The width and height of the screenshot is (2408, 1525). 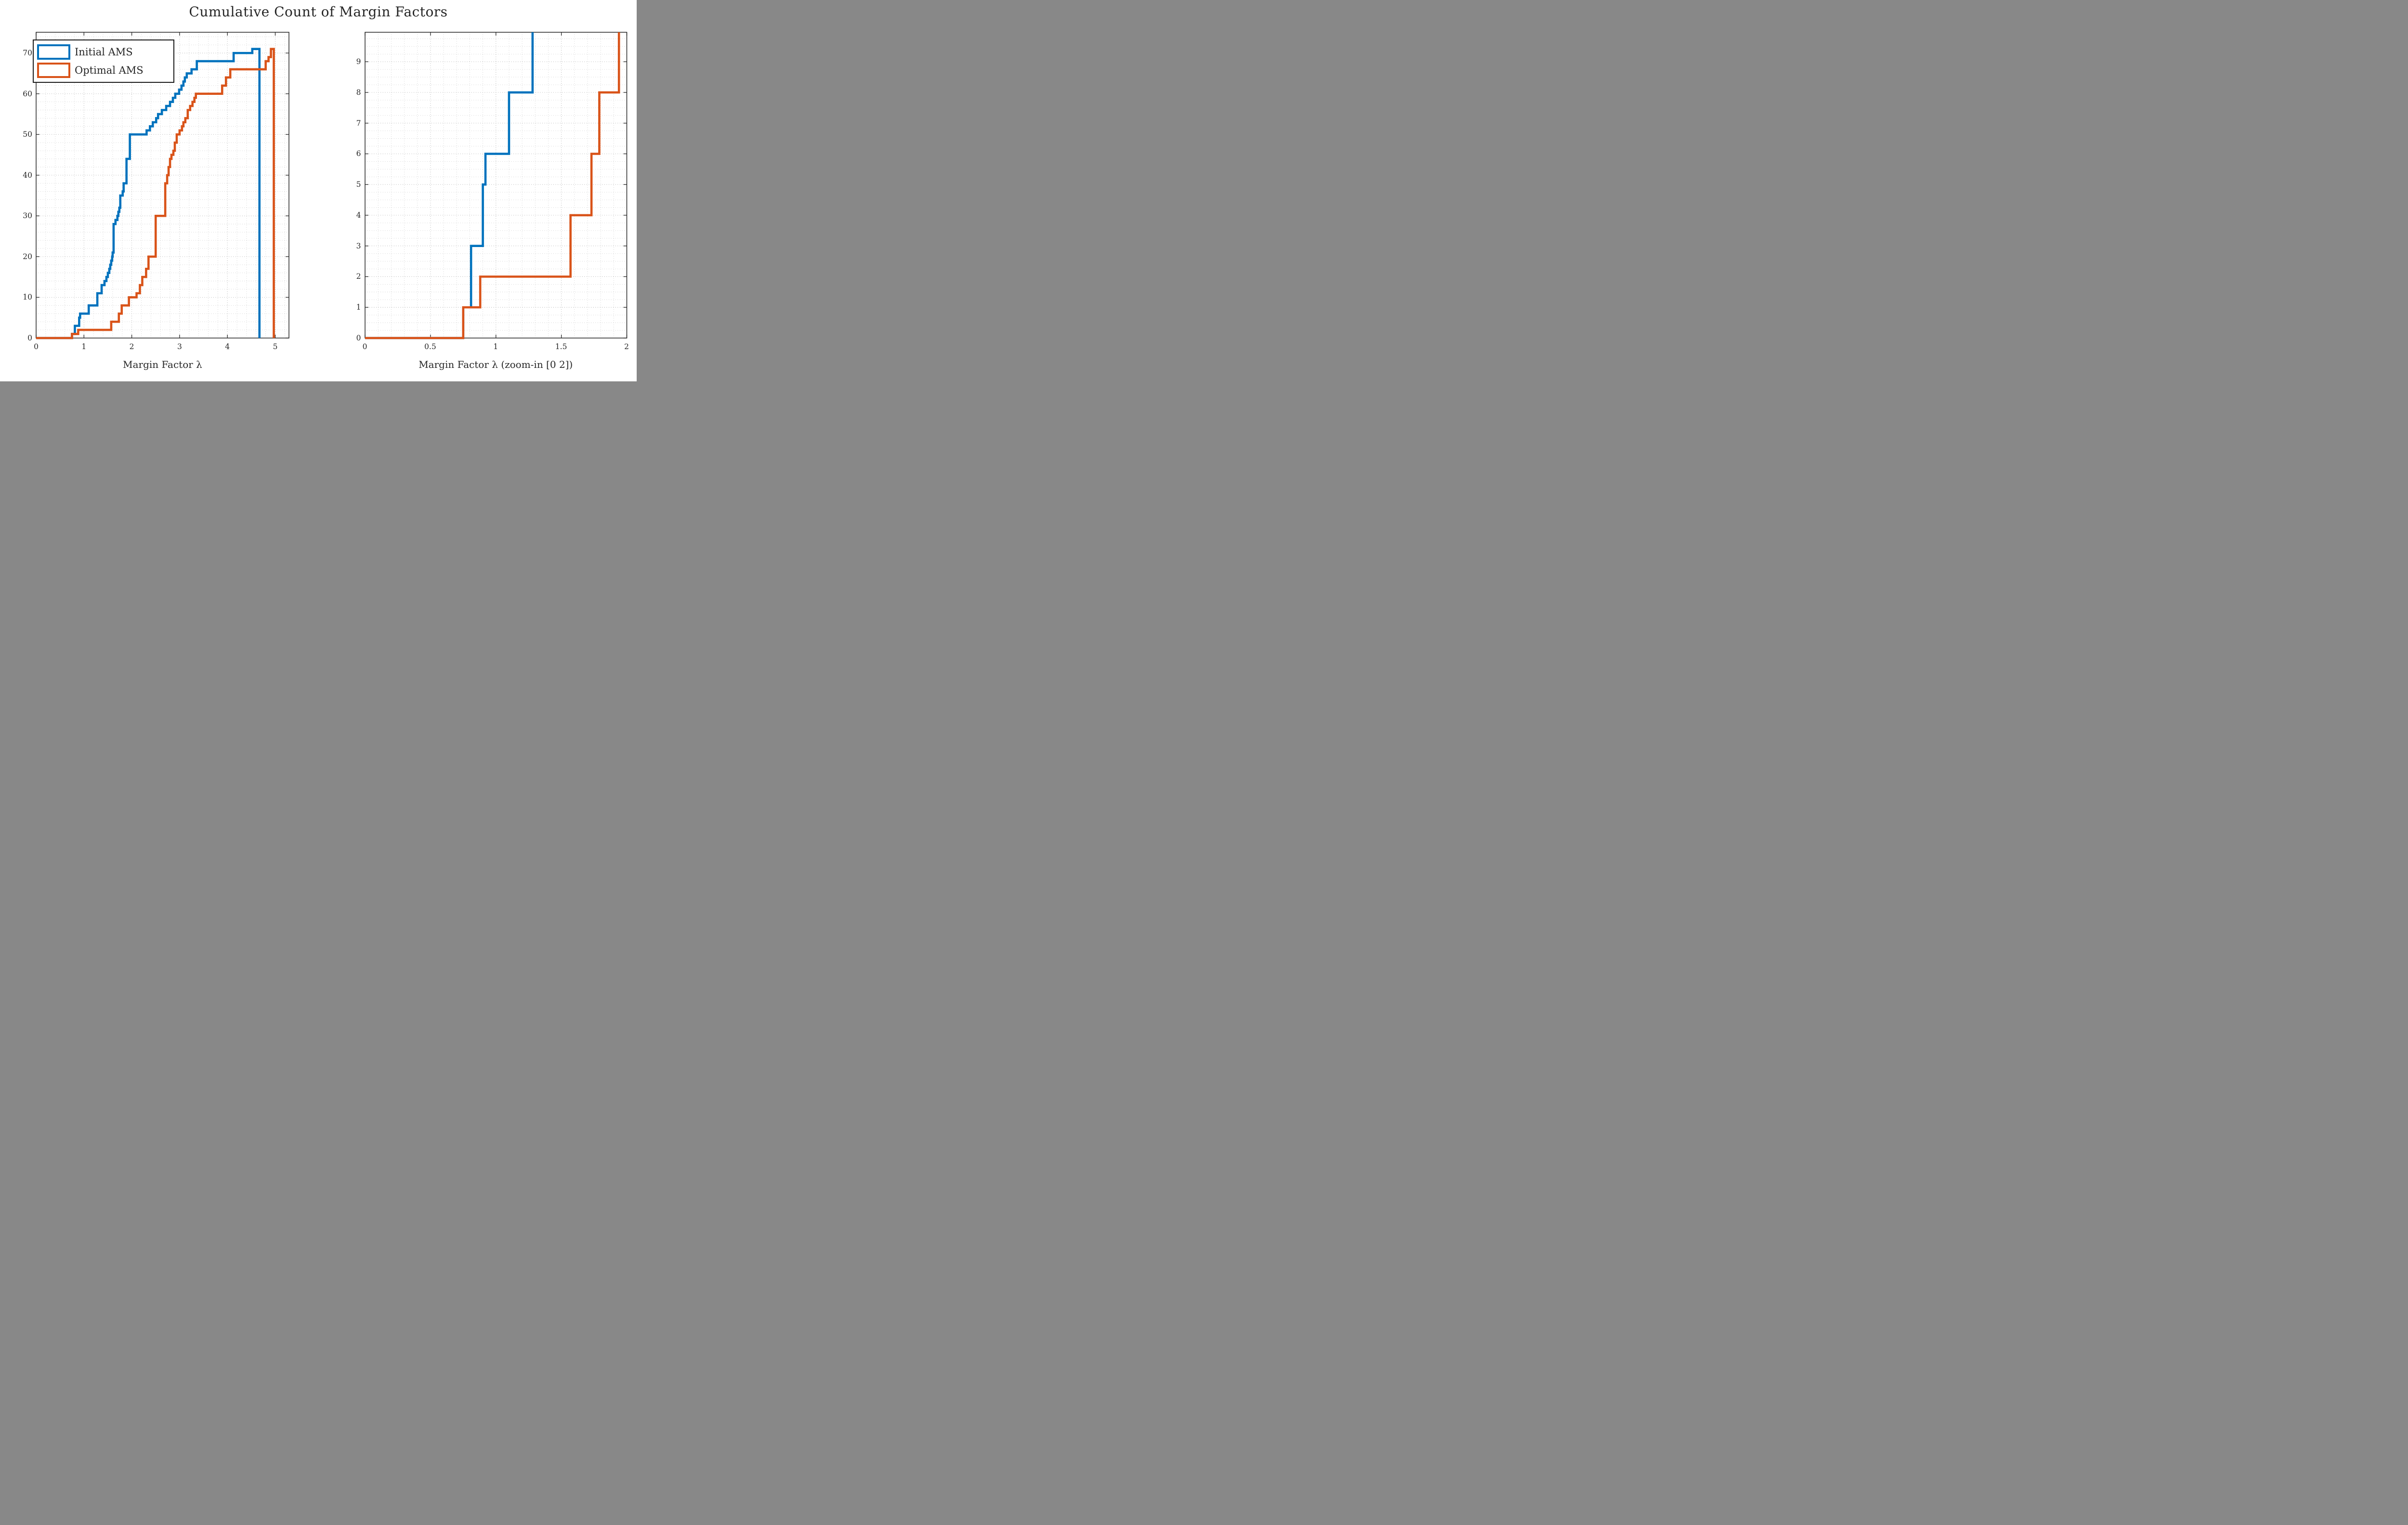 I want to click on y-tick-label: 6, so click(x=358, y=153).